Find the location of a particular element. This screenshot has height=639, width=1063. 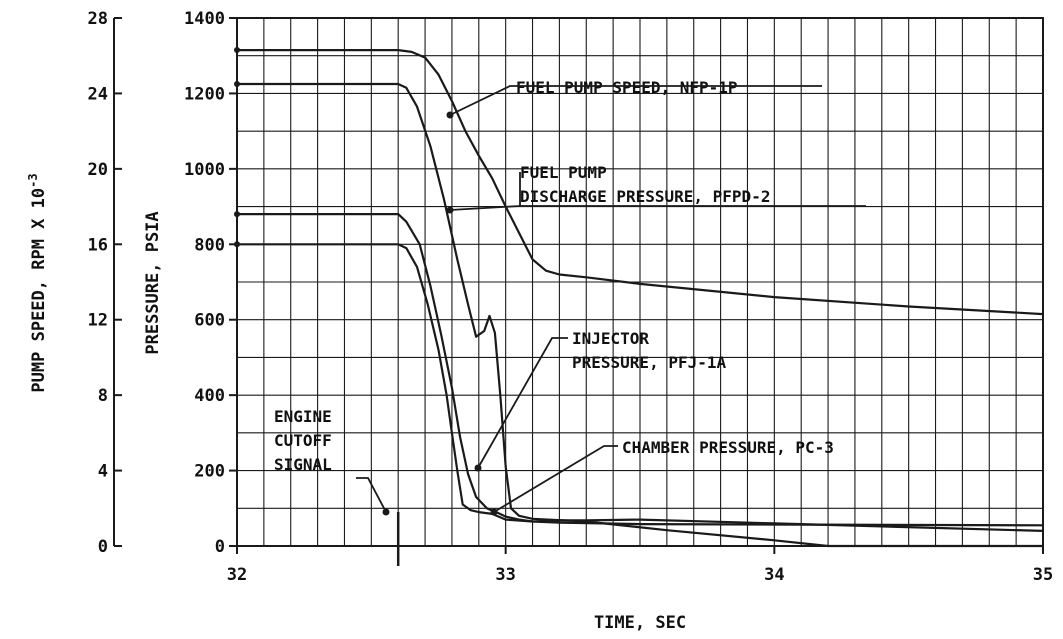

pressure-tick-label: 800 is located at coordinates (209, 245).